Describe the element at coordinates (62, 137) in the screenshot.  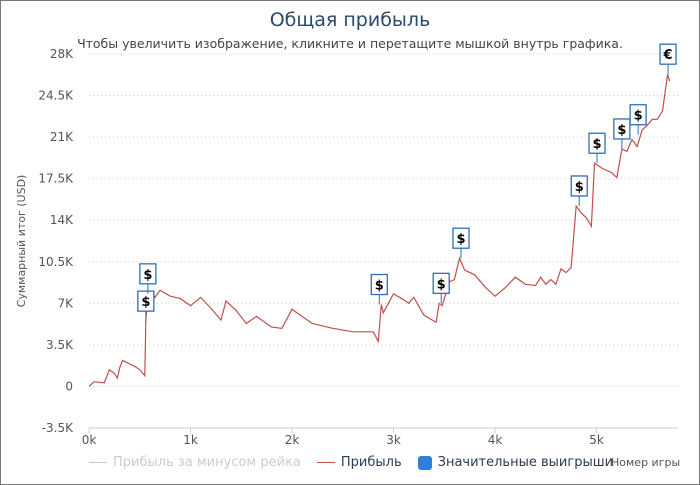
I see `y-tick-label: 21K` at that location.